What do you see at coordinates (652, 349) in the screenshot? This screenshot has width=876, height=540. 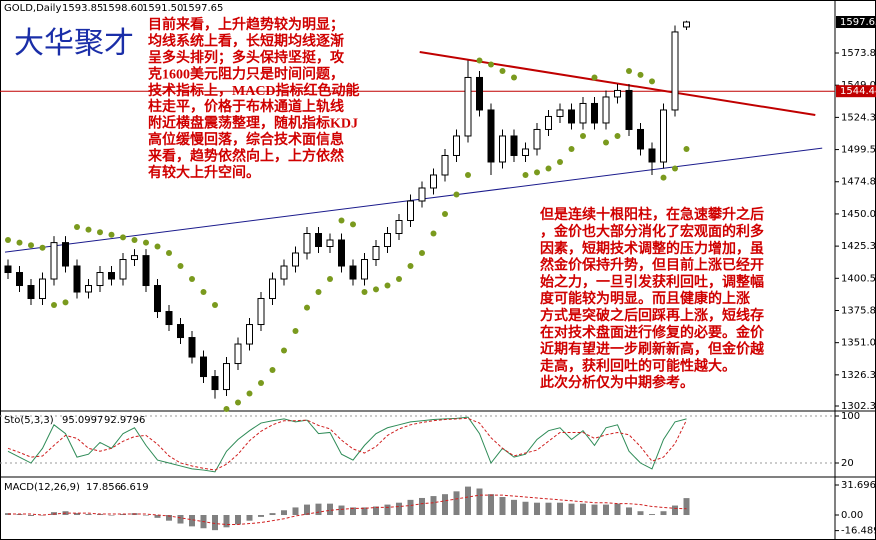 I see `annotation: 近期有望进一步刷新新高，但金价越` at bounding box center [652, 349].